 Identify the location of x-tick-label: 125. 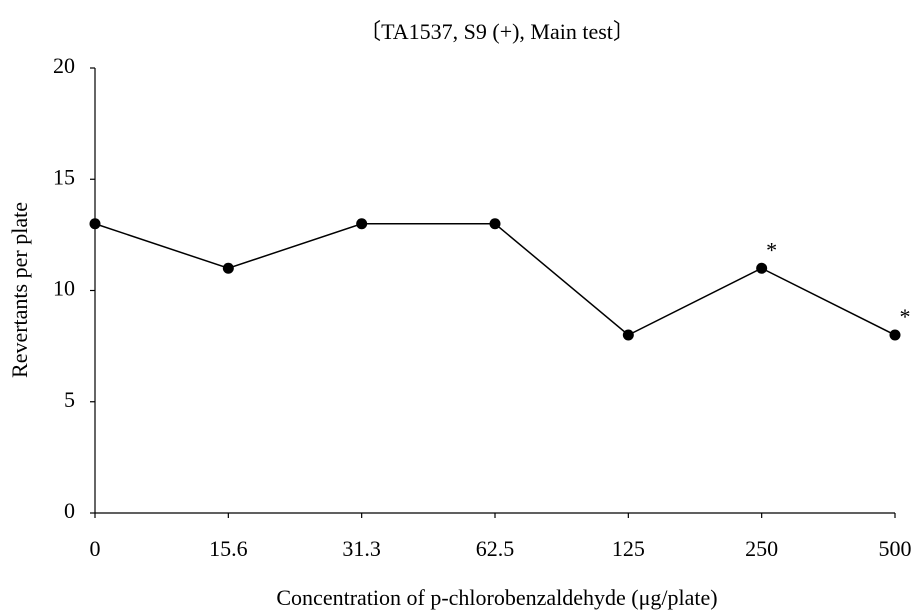
(628, 548).